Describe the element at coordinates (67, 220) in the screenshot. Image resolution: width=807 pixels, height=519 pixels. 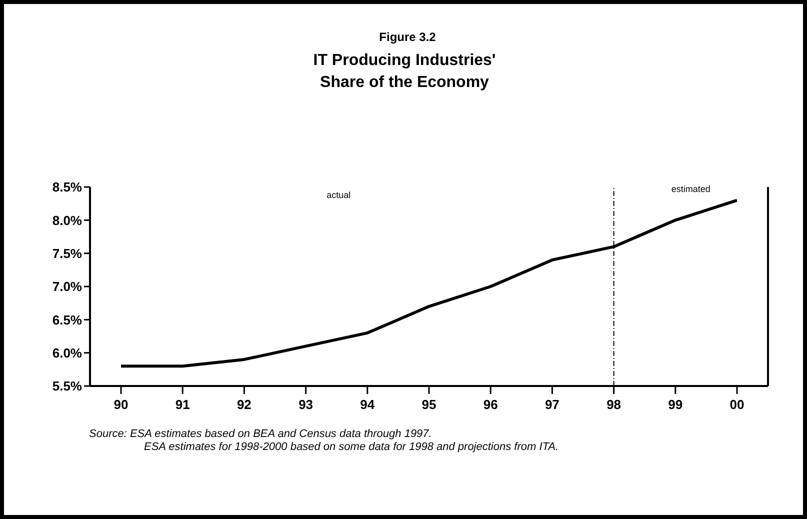
I see `y-tick-label: 8.0%` at that location.